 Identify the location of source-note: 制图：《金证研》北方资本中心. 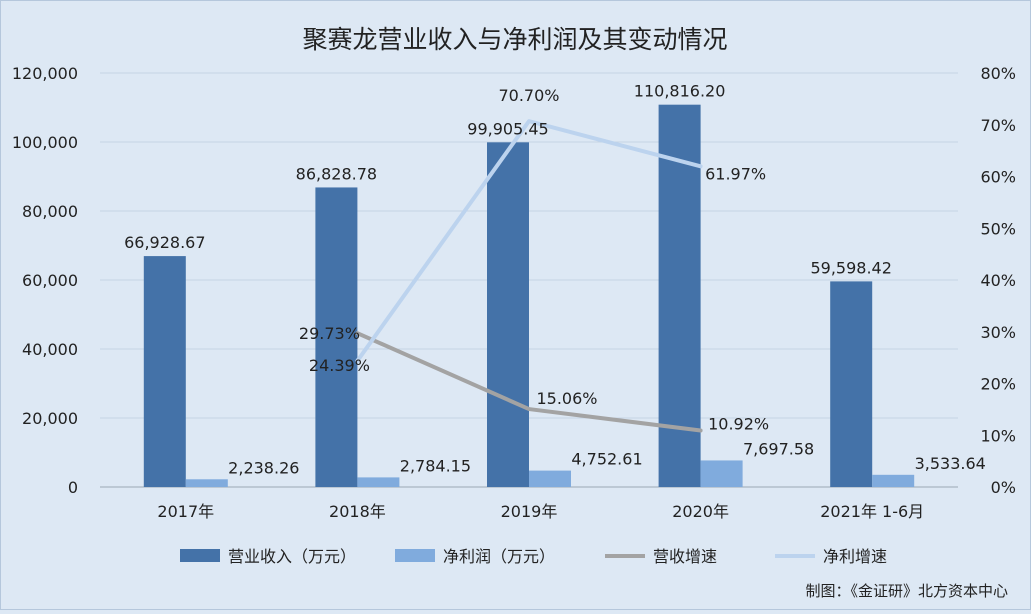
(906, 591).